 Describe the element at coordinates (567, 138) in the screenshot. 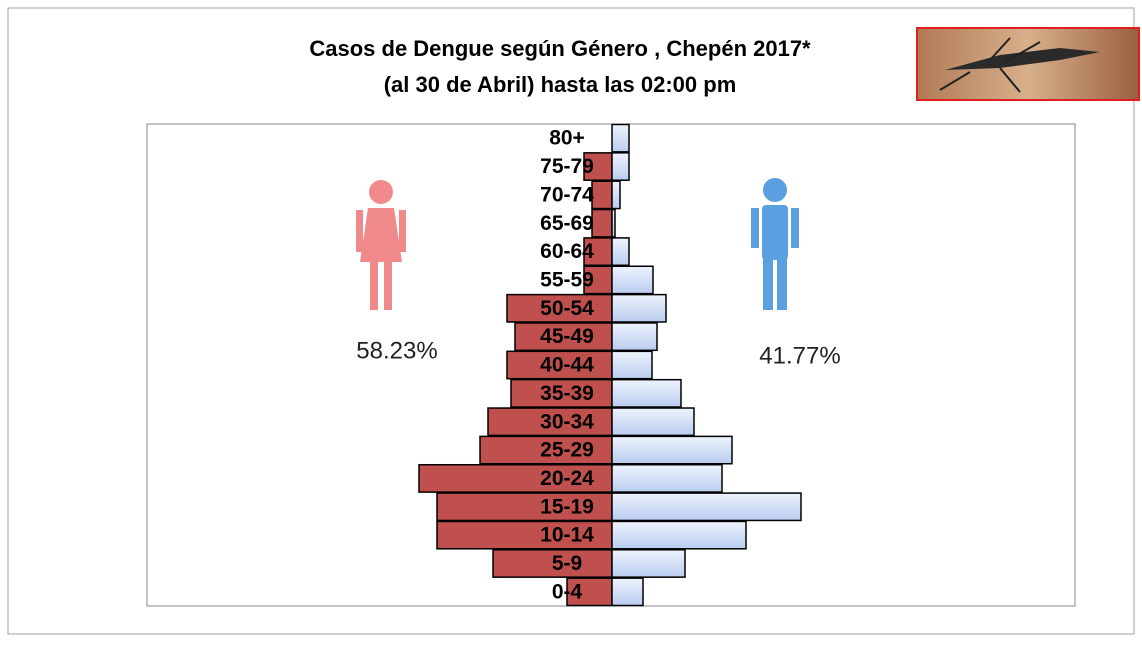

I see `category-label: 80+` at that location.